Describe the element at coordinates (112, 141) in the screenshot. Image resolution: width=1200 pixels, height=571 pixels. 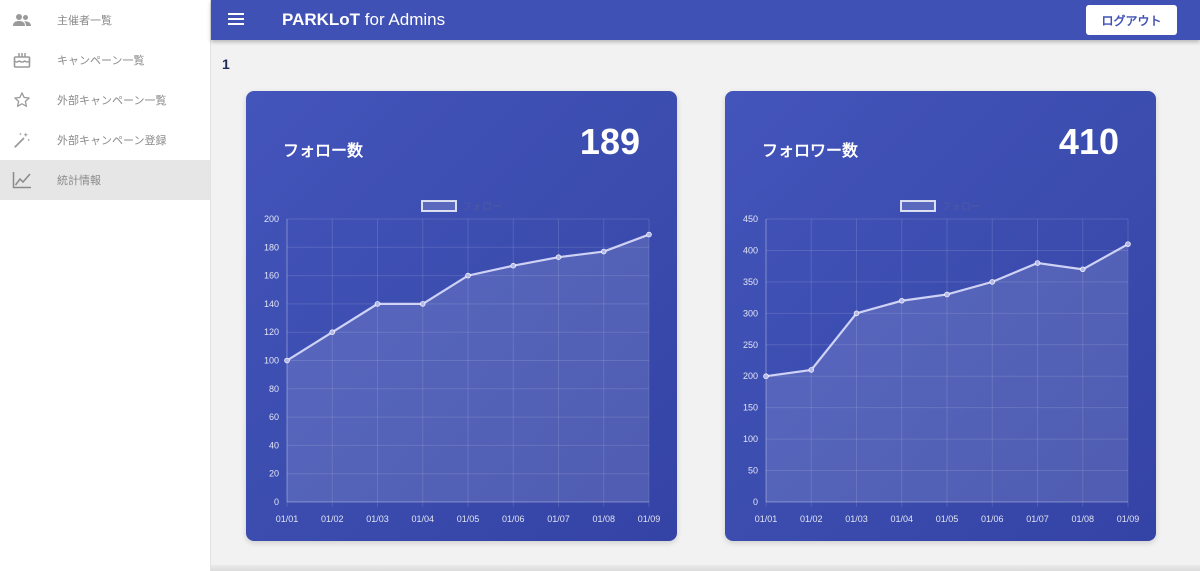
I see `sidebar-item-label: 外部キャンペーン登録` at that location.